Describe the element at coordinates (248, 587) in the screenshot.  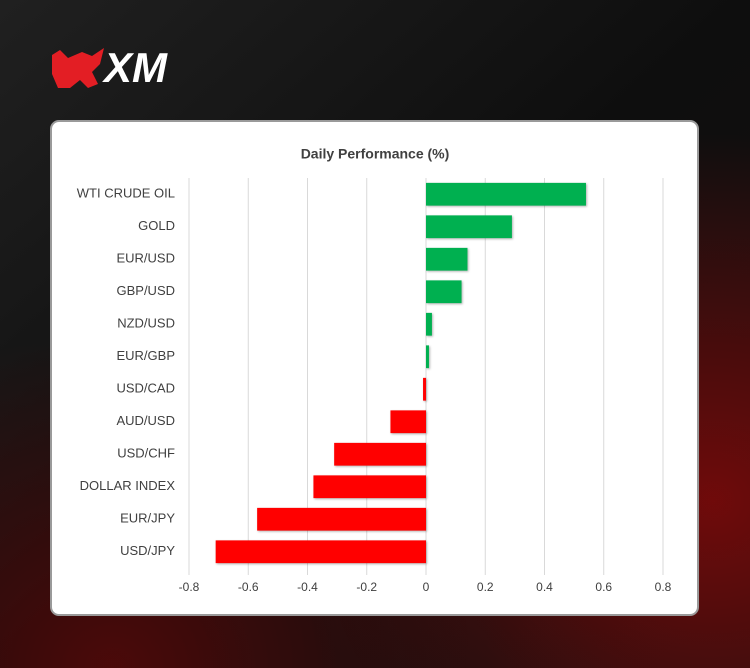
I see `x-tick-label: -0.6` at that location.